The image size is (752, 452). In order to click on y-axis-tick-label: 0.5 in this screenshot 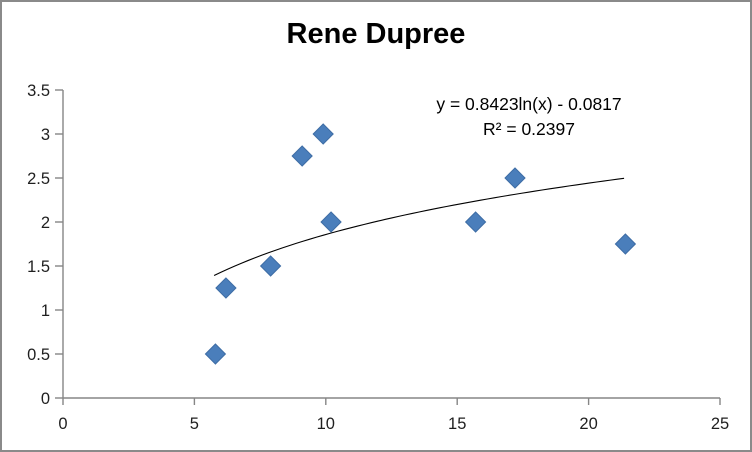, I will do `click(38, 355)`.